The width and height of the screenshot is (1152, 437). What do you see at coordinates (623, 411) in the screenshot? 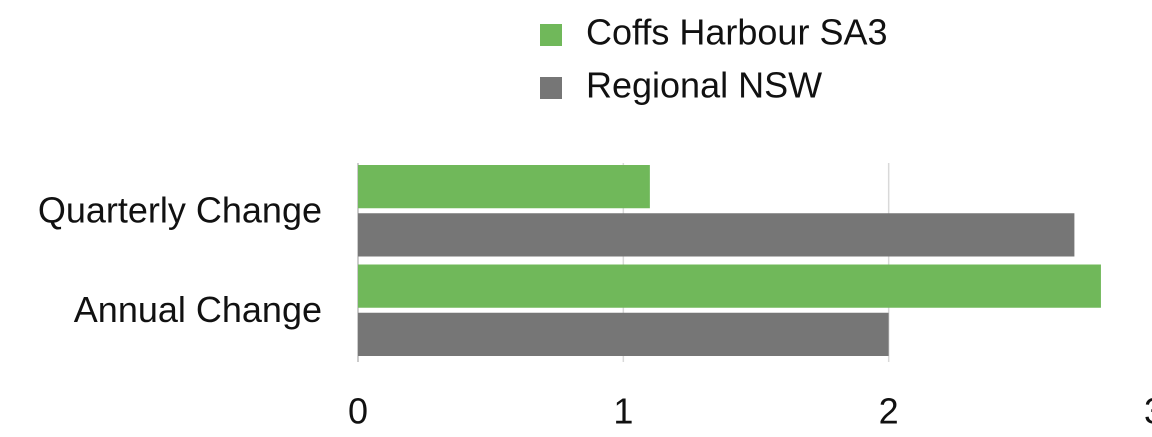
I see `x-tick-label: 1` at bounding box center [623, 411].